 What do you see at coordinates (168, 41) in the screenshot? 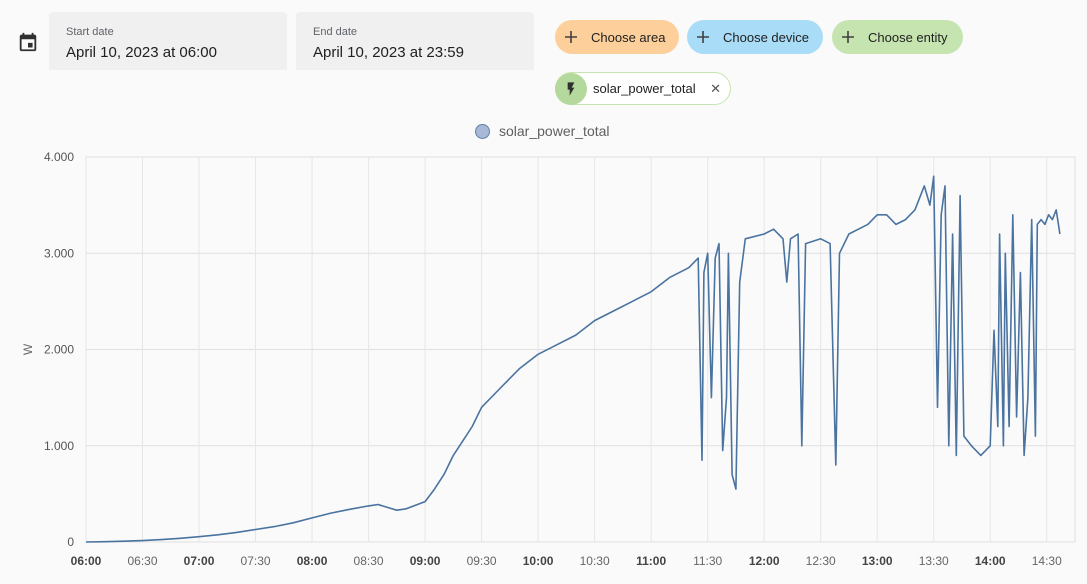
I see `start-date-field: Start date April 10, 2023 at 06:00` at bounding box center [168, 41].